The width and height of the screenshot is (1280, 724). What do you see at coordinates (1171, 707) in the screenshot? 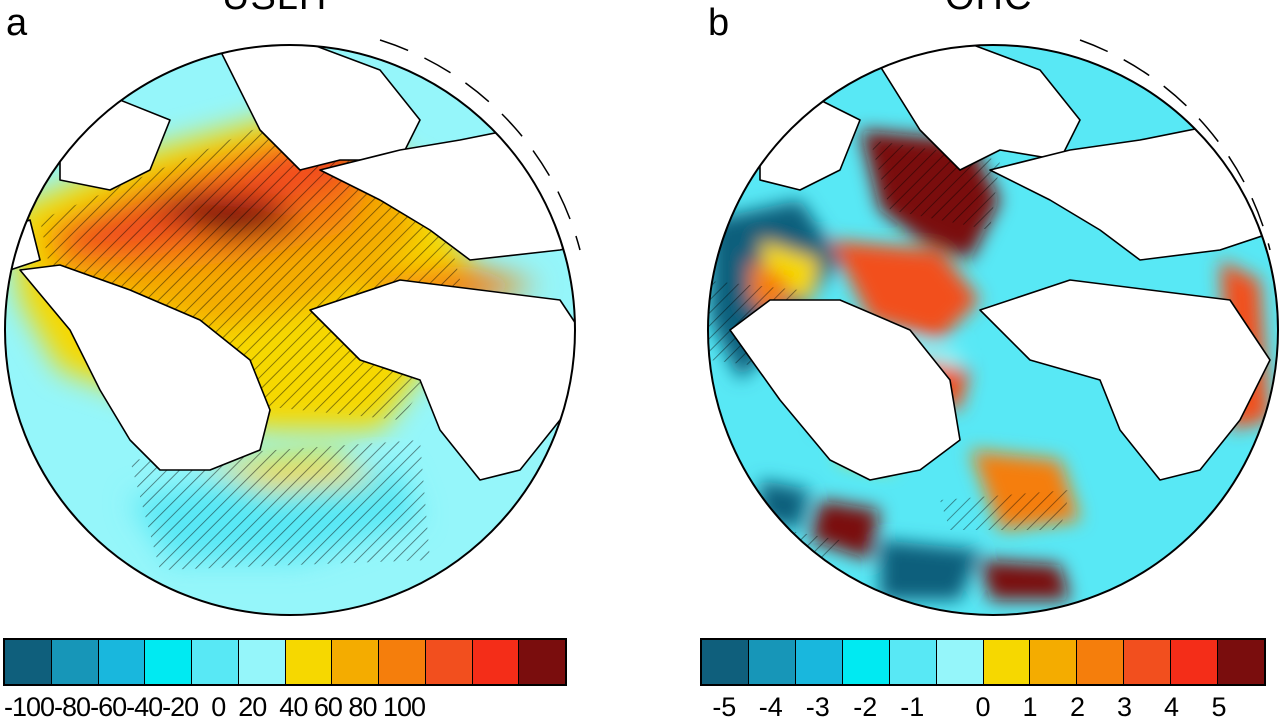
I see `colorbar-tick: 4` at bounding box center [1171, 707].